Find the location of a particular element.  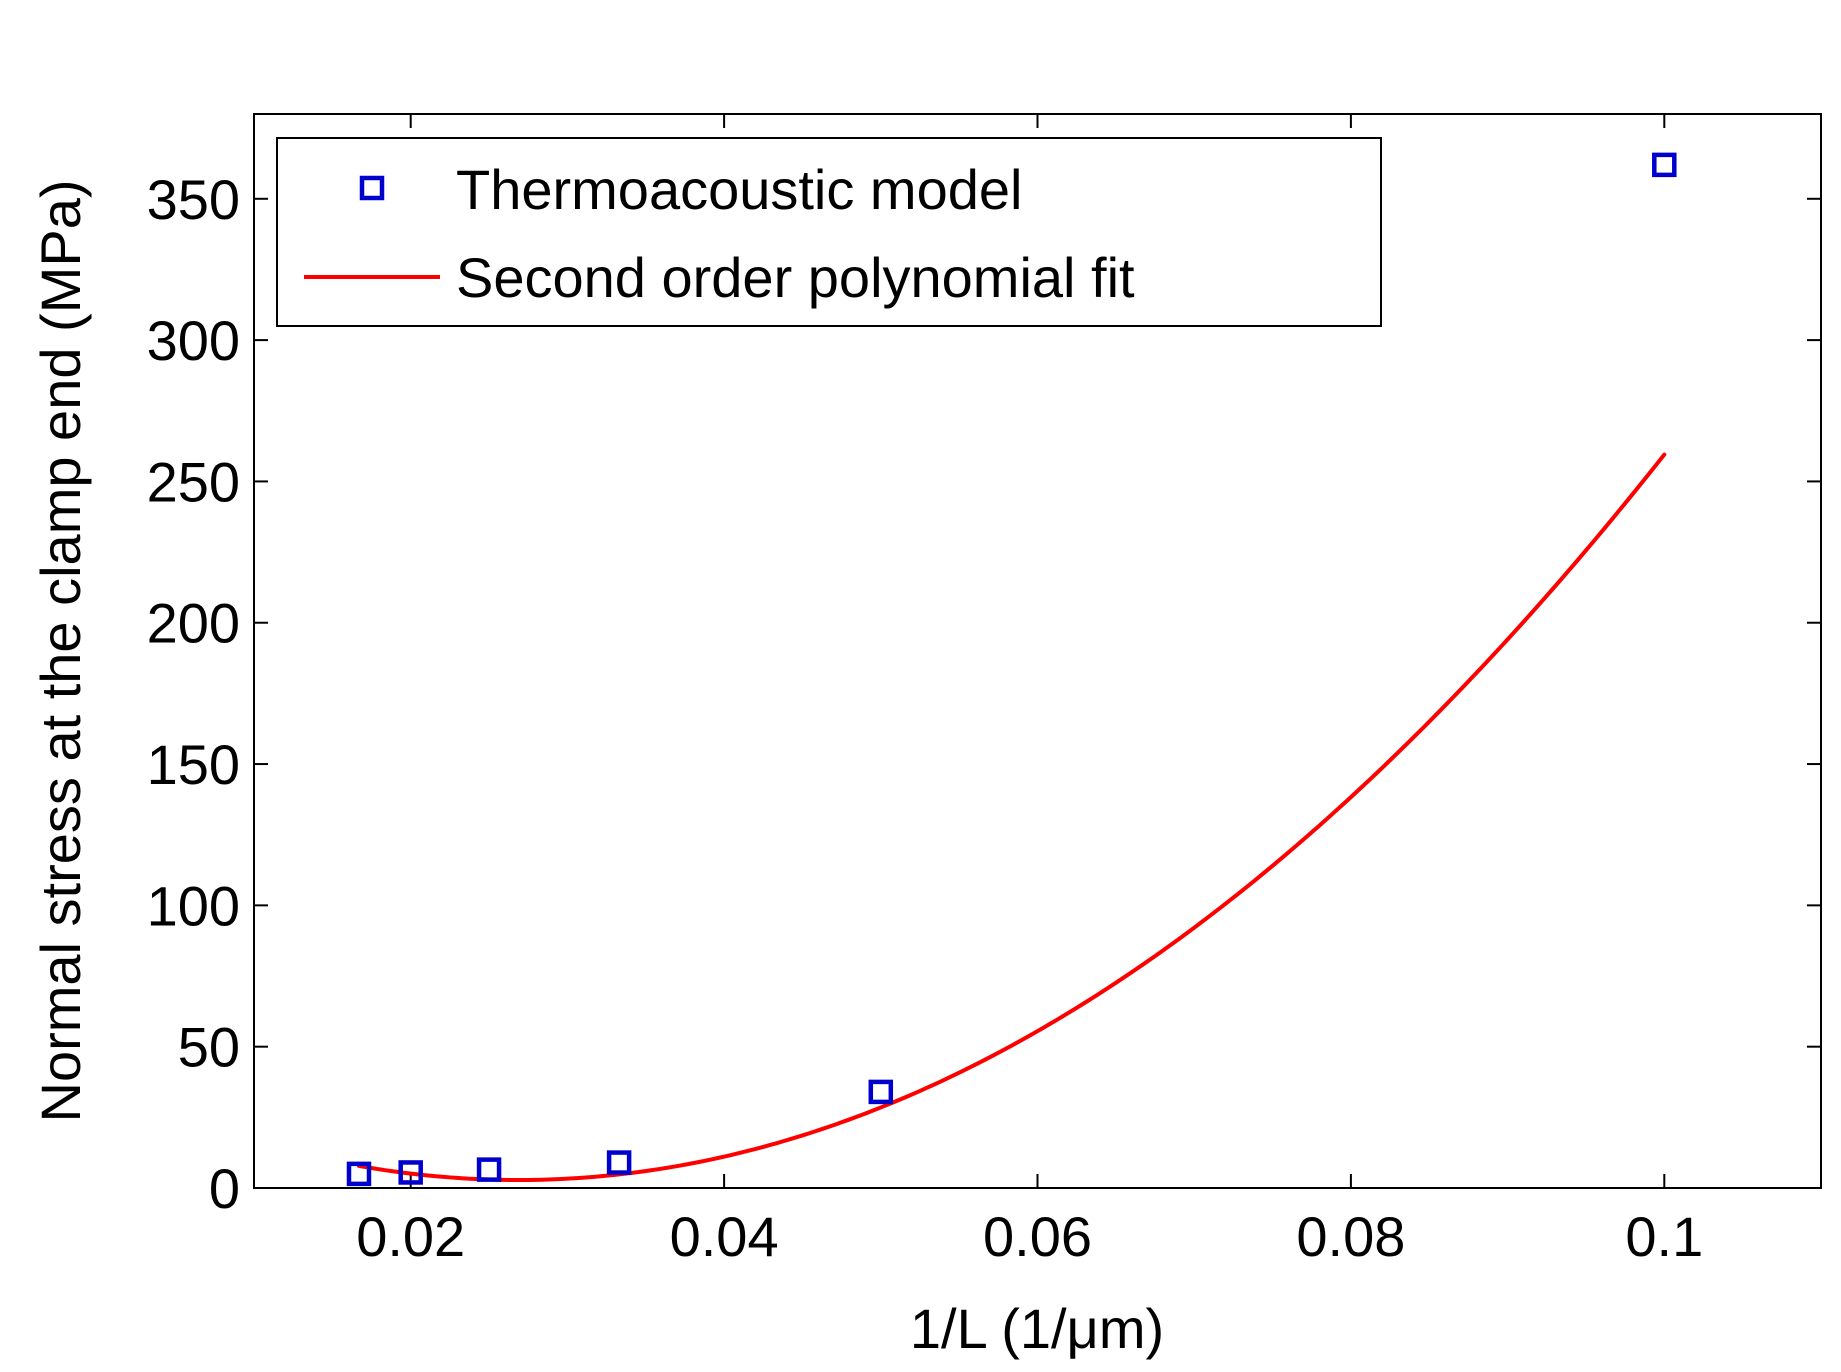

y-tick-label: 150 is located at coordinates (193, 764).